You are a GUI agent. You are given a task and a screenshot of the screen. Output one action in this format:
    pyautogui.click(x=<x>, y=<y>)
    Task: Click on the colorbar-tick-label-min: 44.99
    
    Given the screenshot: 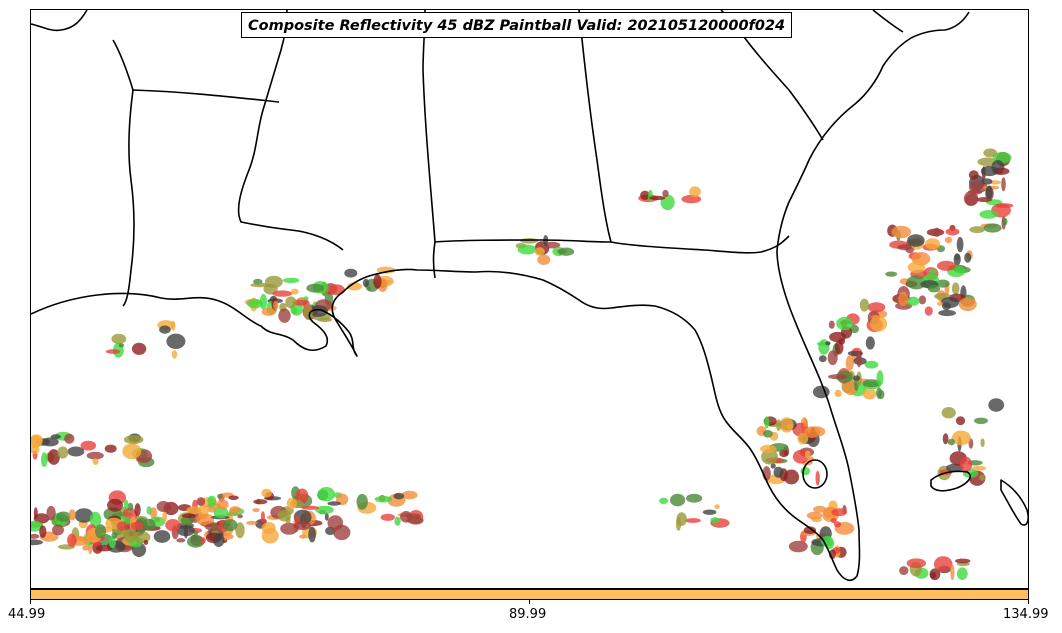 What is the action you would take?
    pyautogui.click(x=27, y=614)
    